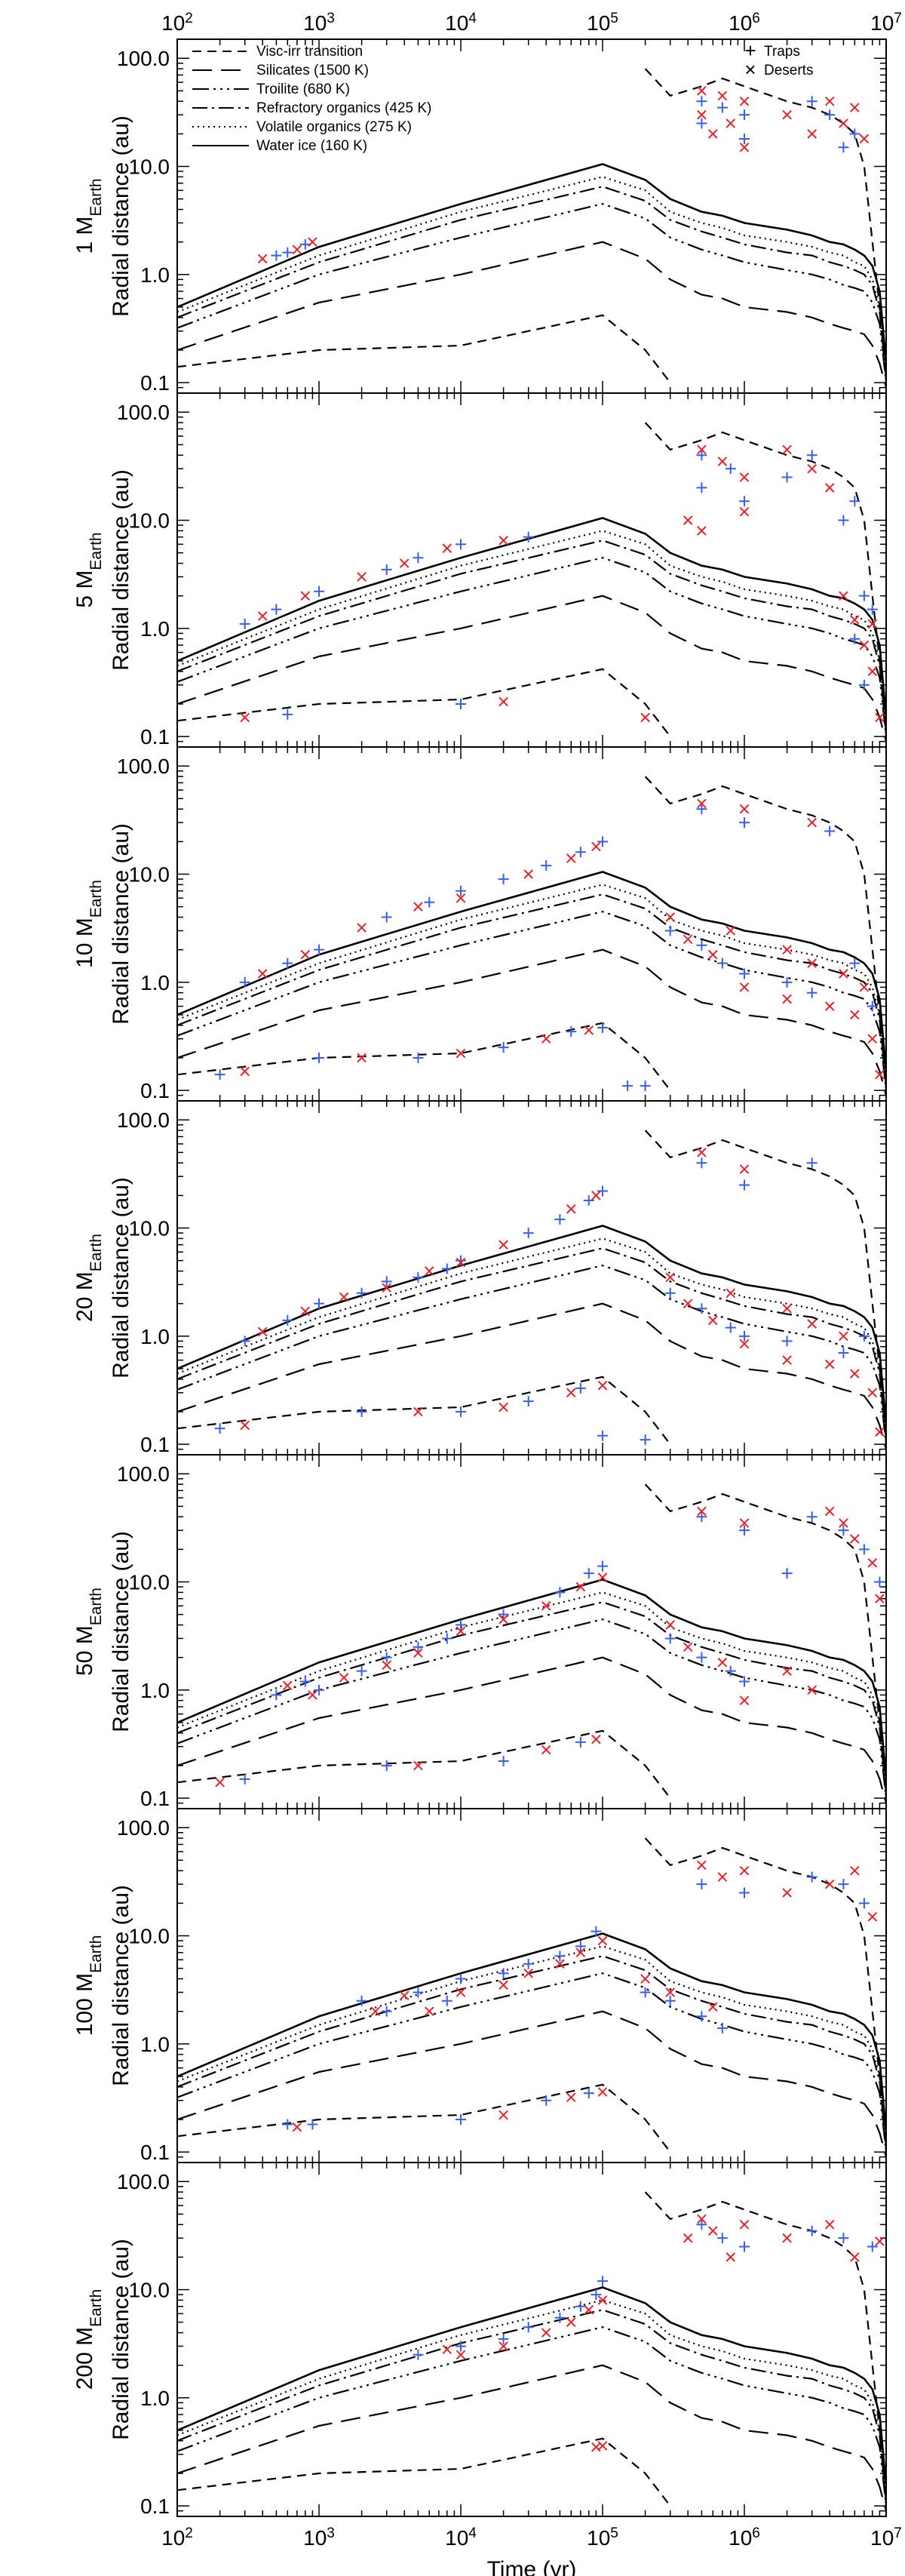 The width and height of the screenshot is (905, 2576). Describe the element at coordinates (531, 2416) in the screenshot. I see `snowline-troilite` at that location.